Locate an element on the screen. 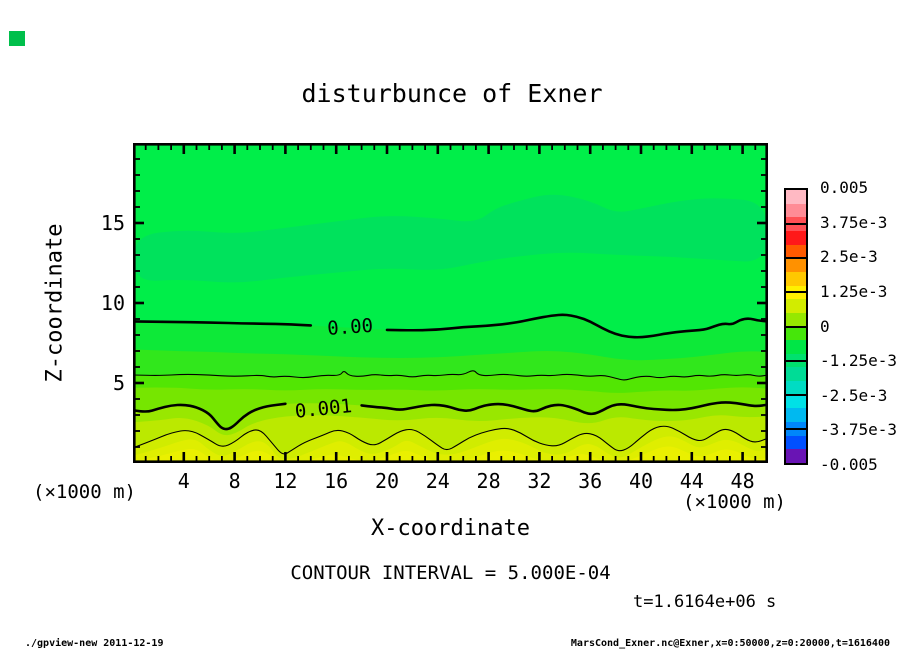  y-tick-label: 10 is located at coordinates (112, 303).